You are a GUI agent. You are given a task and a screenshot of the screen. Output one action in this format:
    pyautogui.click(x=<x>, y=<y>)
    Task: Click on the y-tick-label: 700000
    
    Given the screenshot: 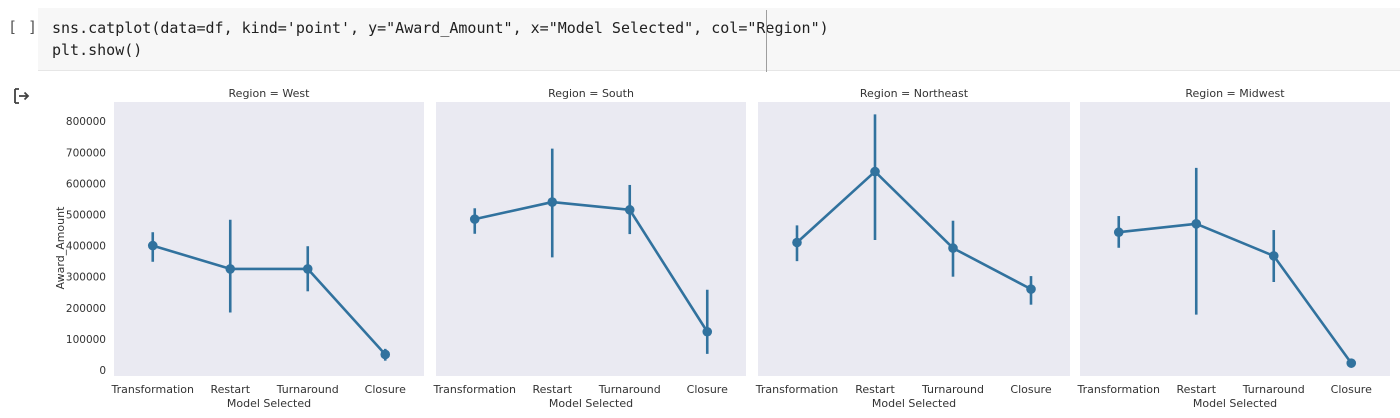 What is the action you would take?
    pyautogui.click(x=86, y=153)
    